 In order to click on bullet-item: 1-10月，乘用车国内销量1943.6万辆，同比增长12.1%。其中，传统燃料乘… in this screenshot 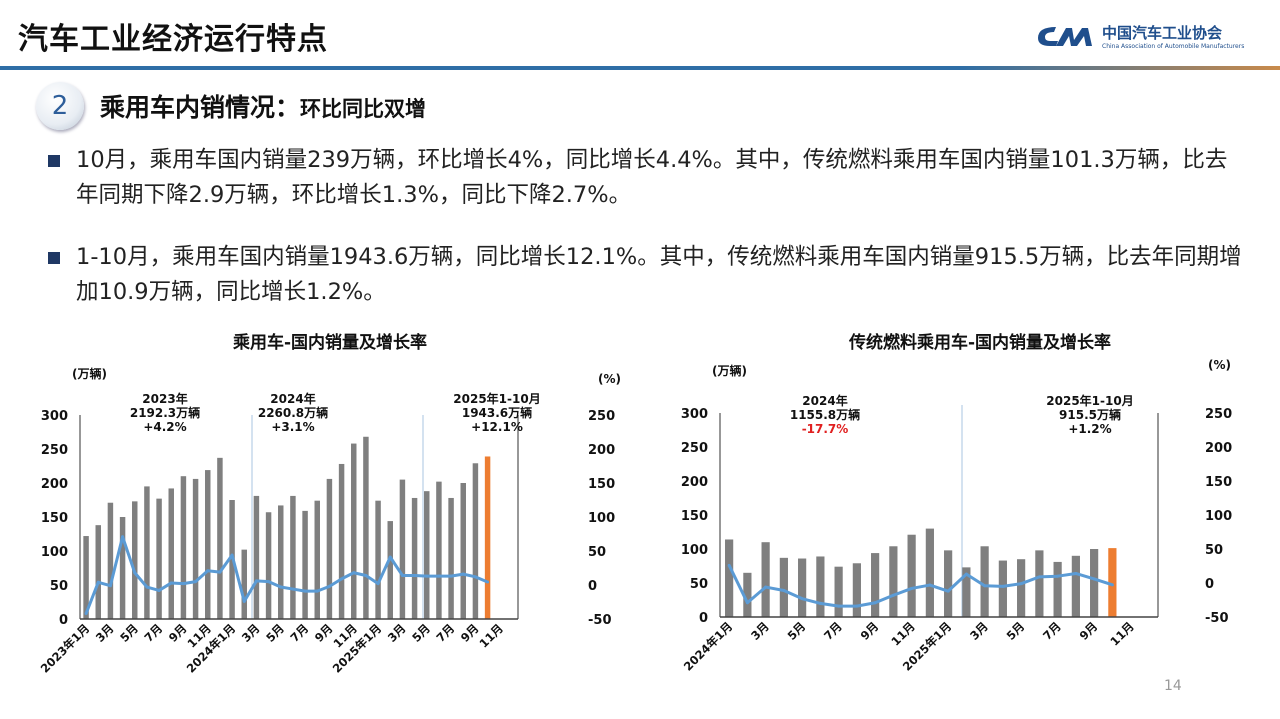, I will do `click(648, 275)`.